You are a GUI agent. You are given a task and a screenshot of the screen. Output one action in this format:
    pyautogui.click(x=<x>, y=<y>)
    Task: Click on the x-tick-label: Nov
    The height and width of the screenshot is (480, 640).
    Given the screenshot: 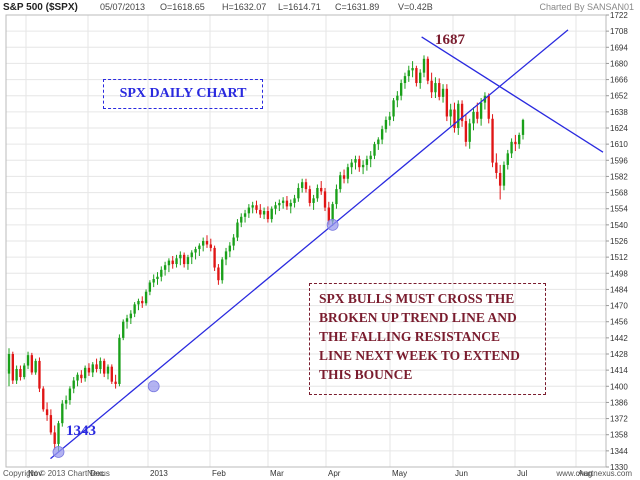 What is the action you would take?
    pyautogui.click(x=35, y=473)
    